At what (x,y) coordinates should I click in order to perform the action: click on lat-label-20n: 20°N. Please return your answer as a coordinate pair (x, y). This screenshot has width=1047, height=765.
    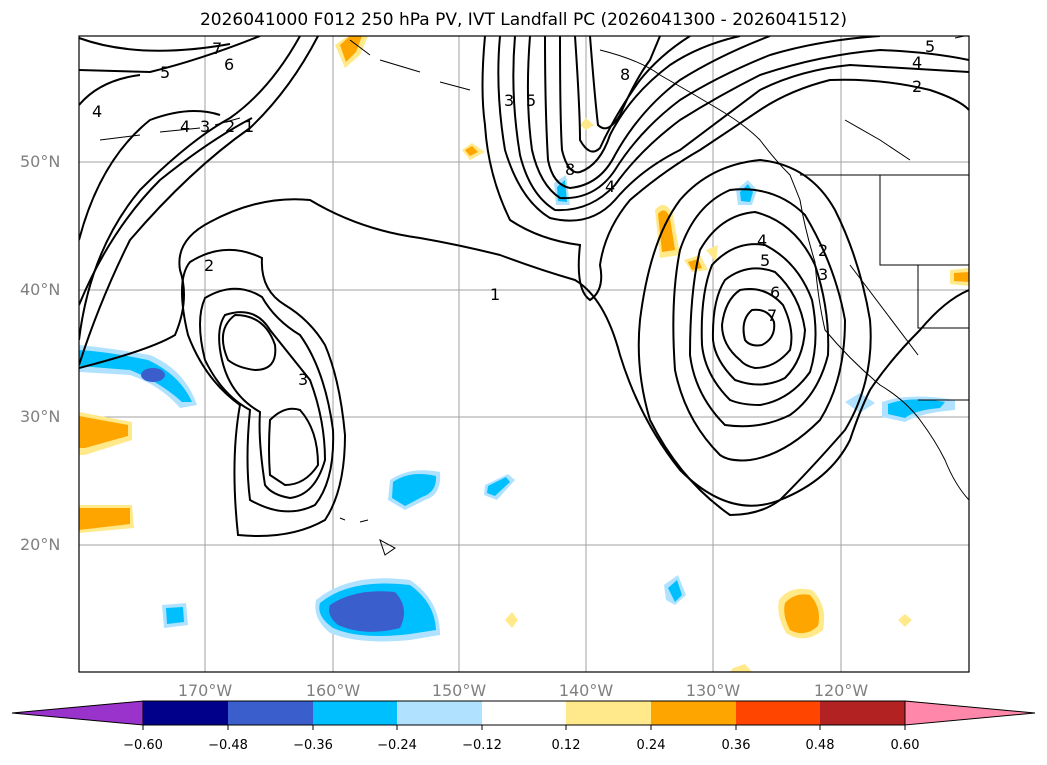
    Looking at the image, I should click on (40, 544).